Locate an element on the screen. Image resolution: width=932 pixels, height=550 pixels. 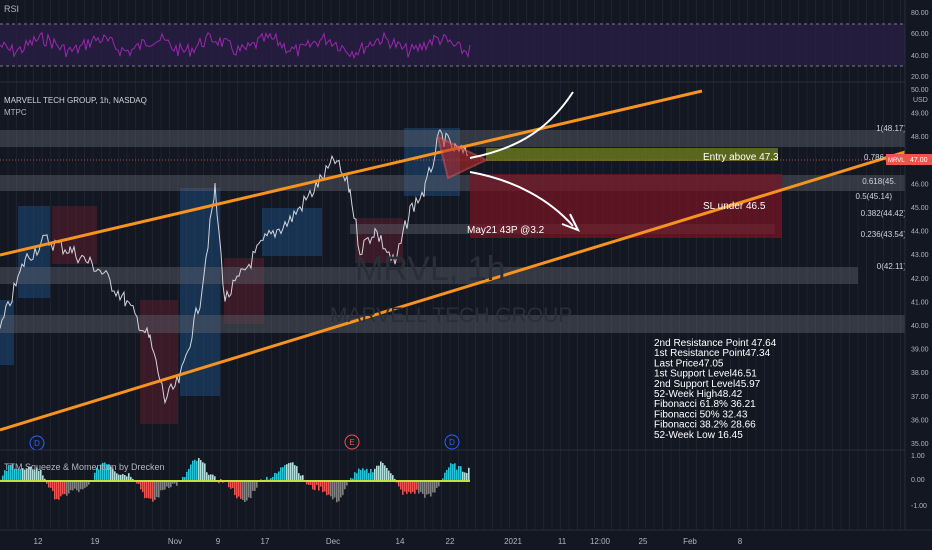
key-level-line: 2nd Resistance Point 47.64 is located at coordinates (715, 343).